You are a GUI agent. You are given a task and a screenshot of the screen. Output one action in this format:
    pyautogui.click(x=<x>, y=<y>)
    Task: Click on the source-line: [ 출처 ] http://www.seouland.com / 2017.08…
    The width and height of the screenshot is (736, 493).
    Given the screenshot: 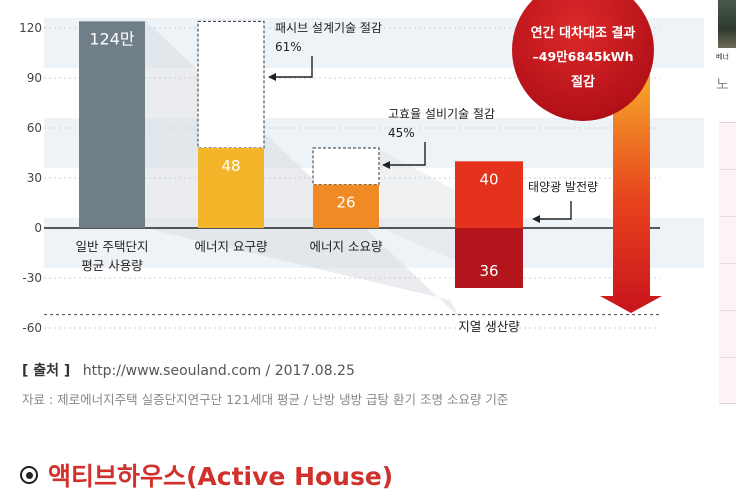 What is the action you would take?
    pyautogui.click(x=188, y=370)
    